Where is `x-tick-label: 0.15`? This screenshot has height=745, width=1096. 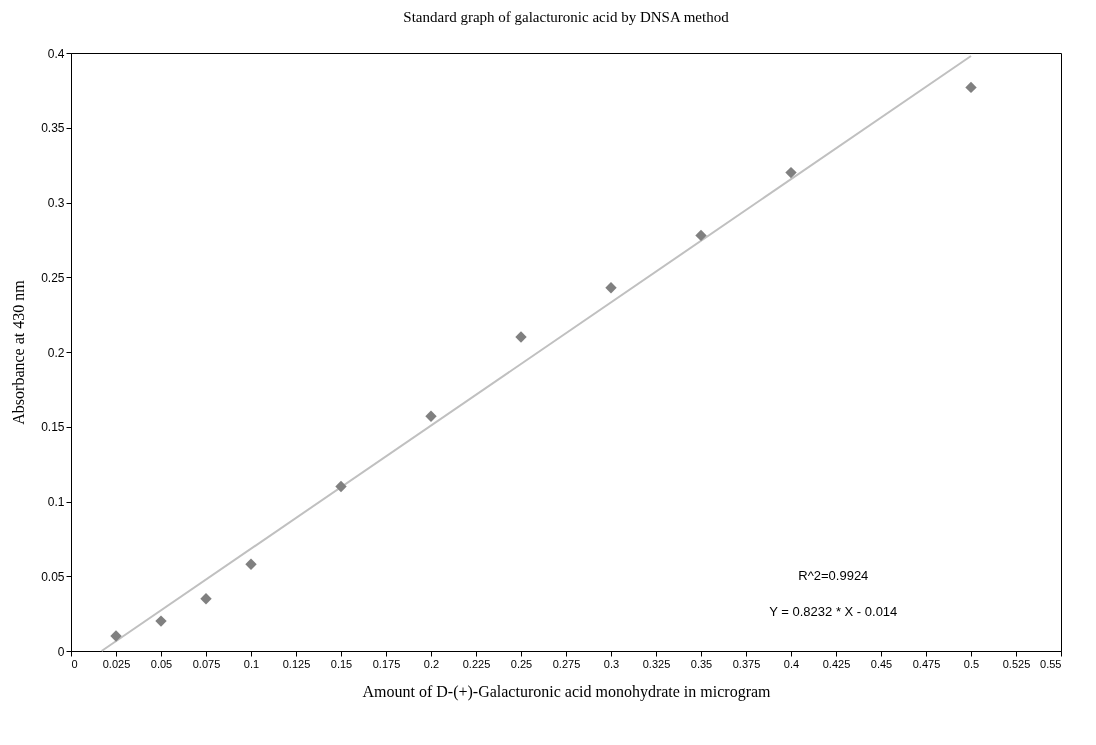
x-tick-label: 0.15 is located at coordinates (341, 663).